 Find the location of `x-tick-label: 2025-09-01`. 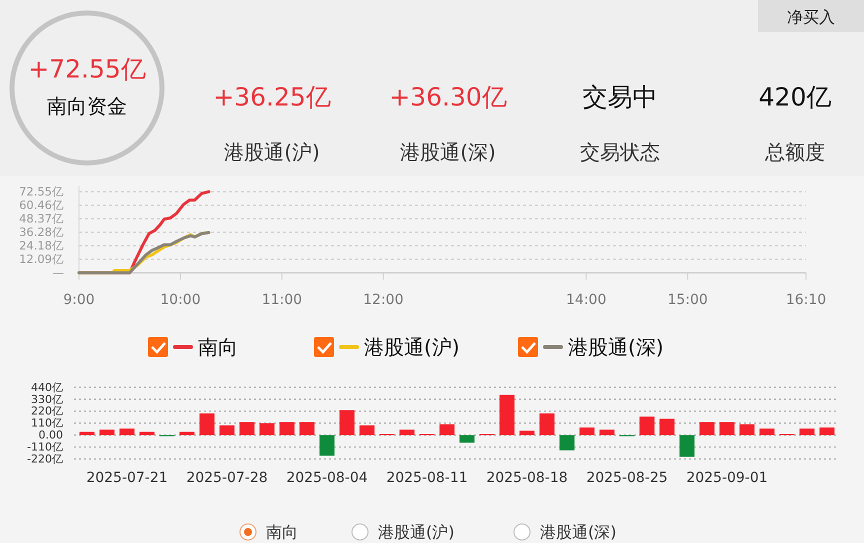

x-tick-label: 2025-09-01 is located at coordinates (727, 478).